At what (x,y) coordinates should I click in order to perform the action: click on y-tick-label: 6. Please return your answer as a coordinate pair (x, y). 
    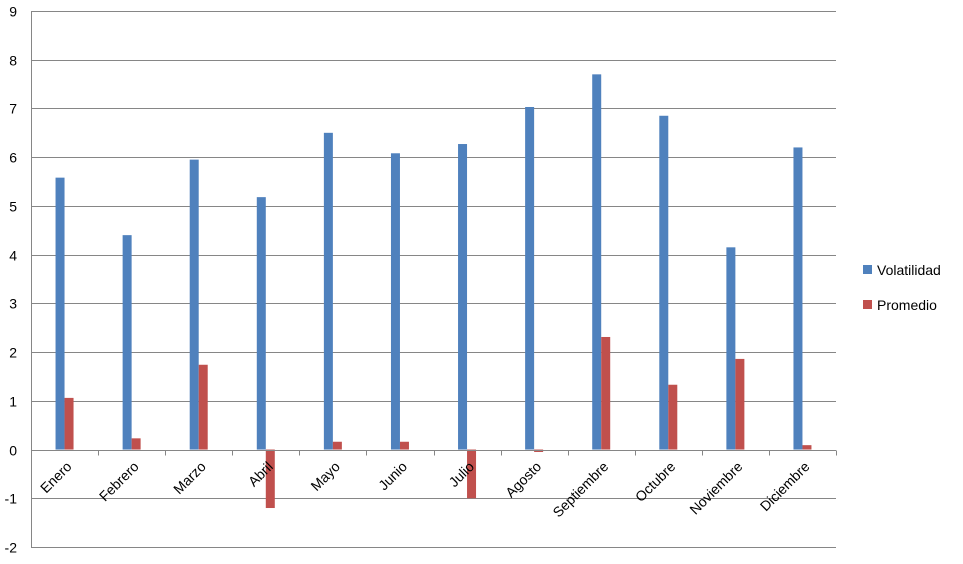
    Looking at the image, I should click on (13, 158).